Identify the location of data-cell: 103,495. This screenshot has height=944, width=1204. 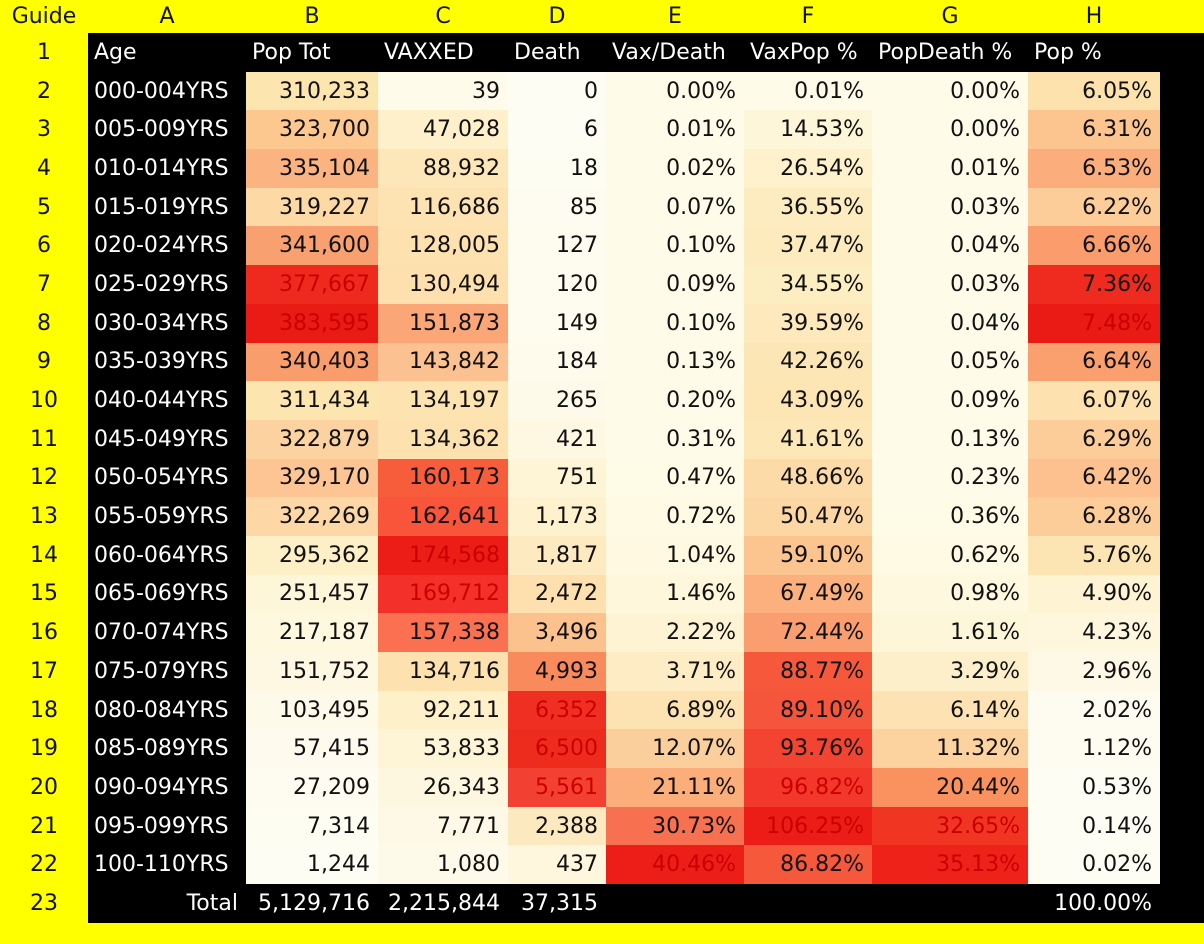
(312, 710).